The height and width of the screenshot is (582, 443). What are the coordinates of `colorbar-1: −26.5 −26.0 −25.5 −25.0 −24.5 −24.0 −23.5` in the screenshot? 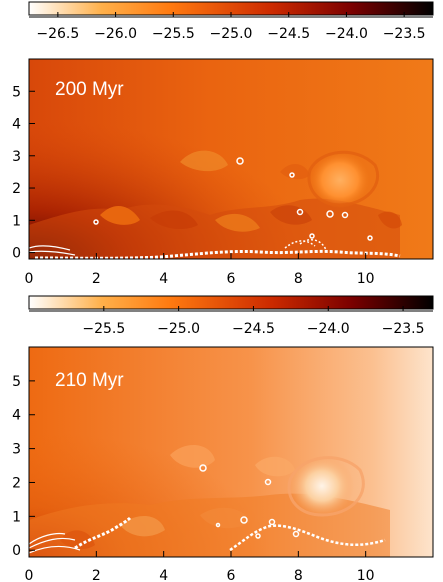 It's located at (231, 21).